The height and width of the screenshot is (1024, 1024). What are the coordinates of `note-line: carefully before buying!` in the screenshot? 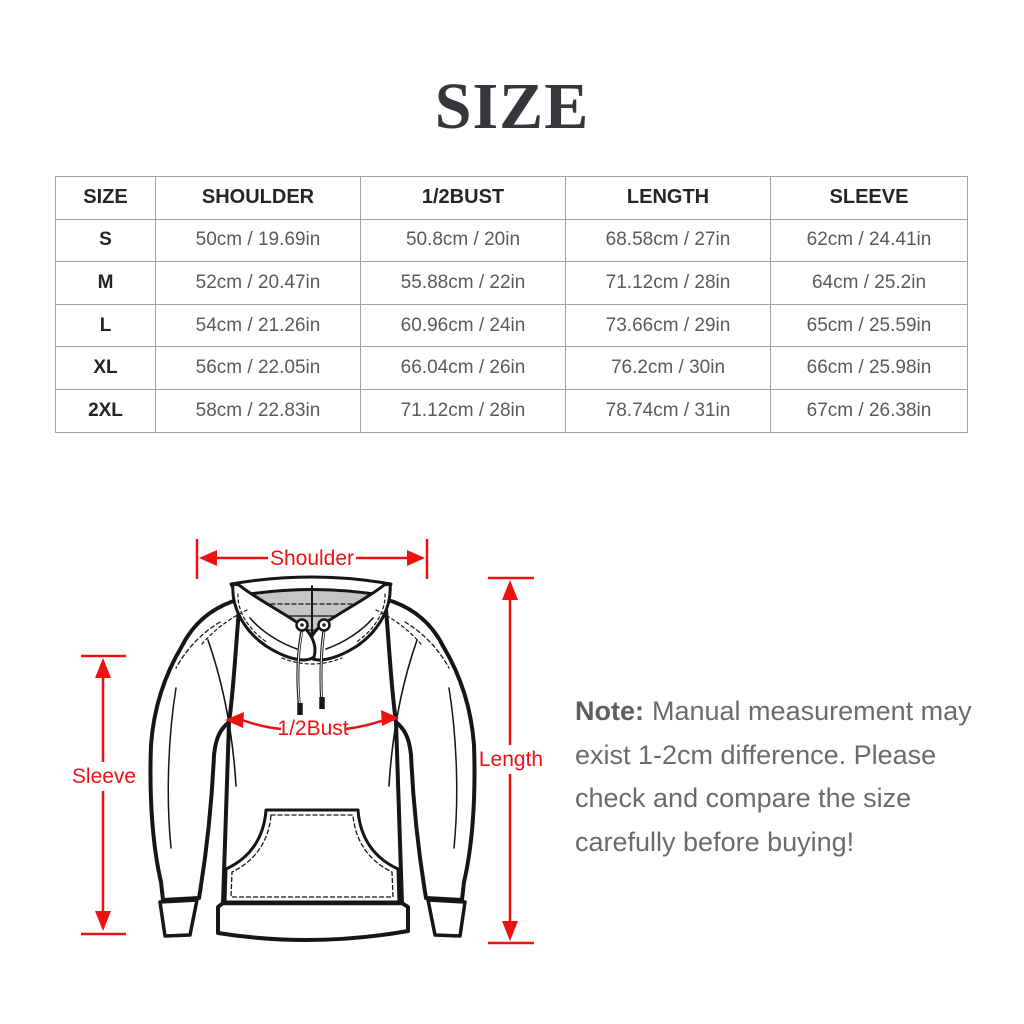 It's located at (715, 841).